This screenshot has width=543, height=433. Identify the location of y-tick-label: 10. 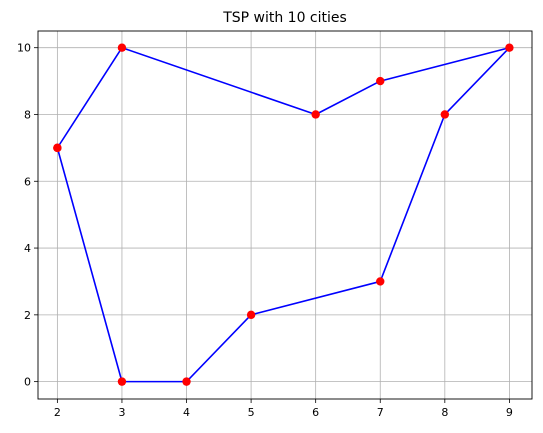
(24, 48).